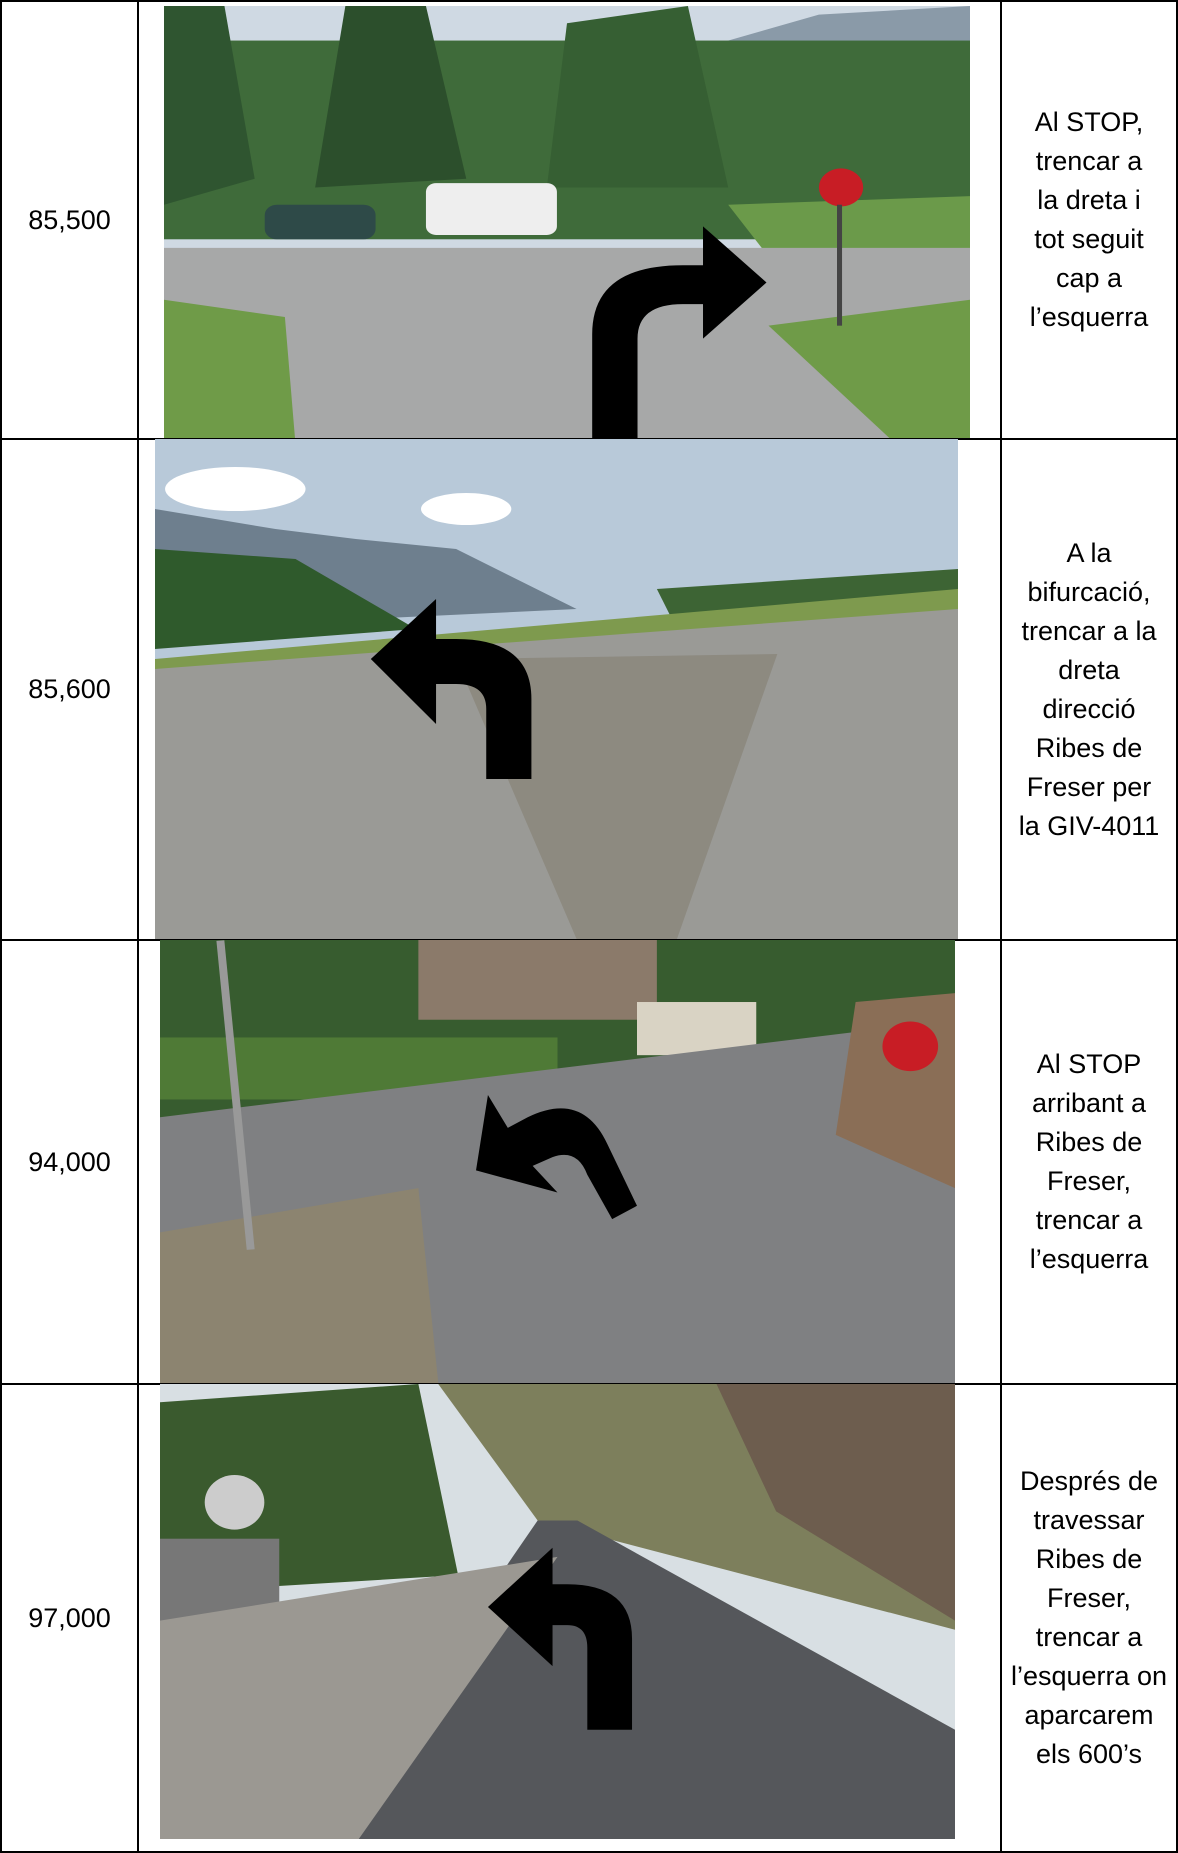  Describe the element at coordinates (1089, 630) in the screenshot. I see `description-line: trencar a la` at that location.